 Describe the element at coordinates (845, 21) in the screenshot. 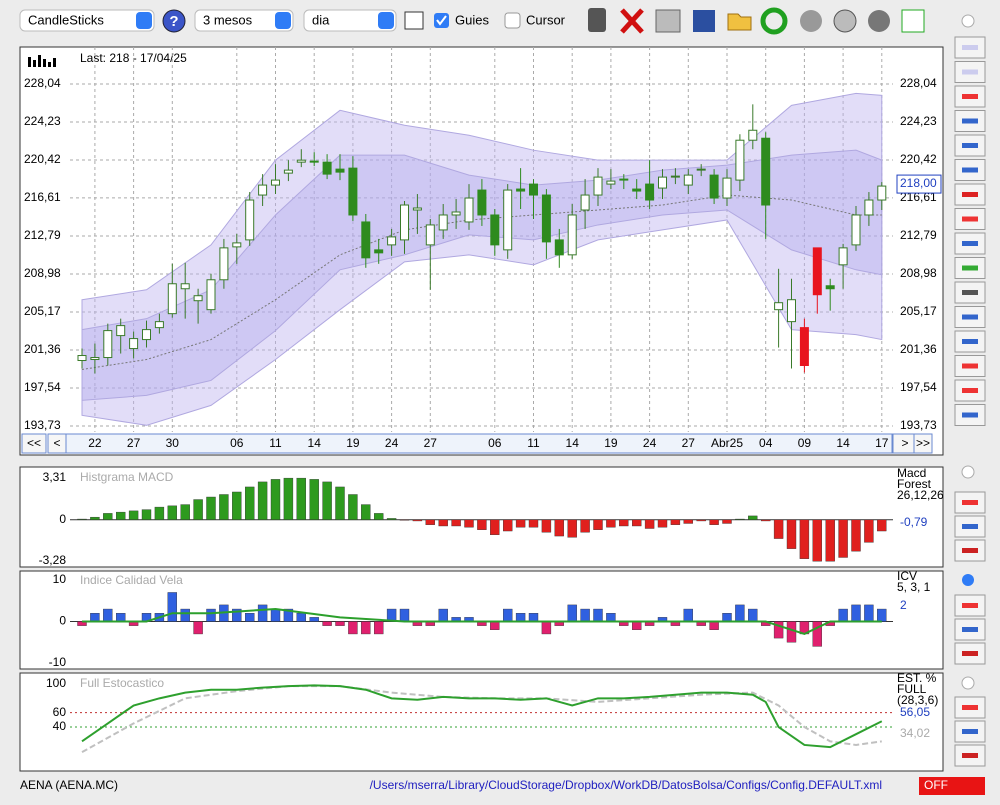

I see `currency-button` at that location.